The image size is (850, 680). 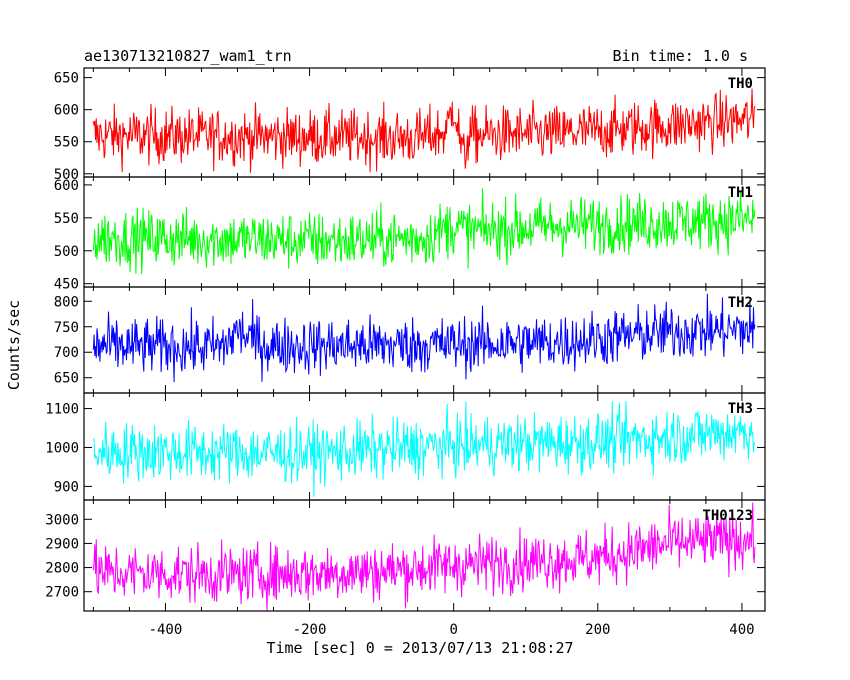 I want to click on y-tick-label: 1000, so click(x=62, y=448).